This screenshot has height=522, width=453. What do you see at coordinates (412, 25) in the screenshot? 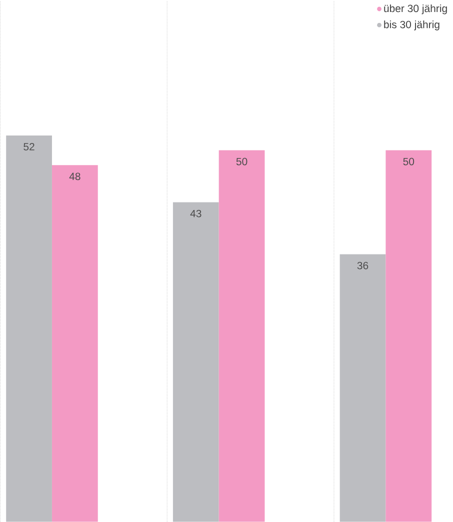
I see `legend-label: bis 30 jährig` at bounding box center [412, 25].